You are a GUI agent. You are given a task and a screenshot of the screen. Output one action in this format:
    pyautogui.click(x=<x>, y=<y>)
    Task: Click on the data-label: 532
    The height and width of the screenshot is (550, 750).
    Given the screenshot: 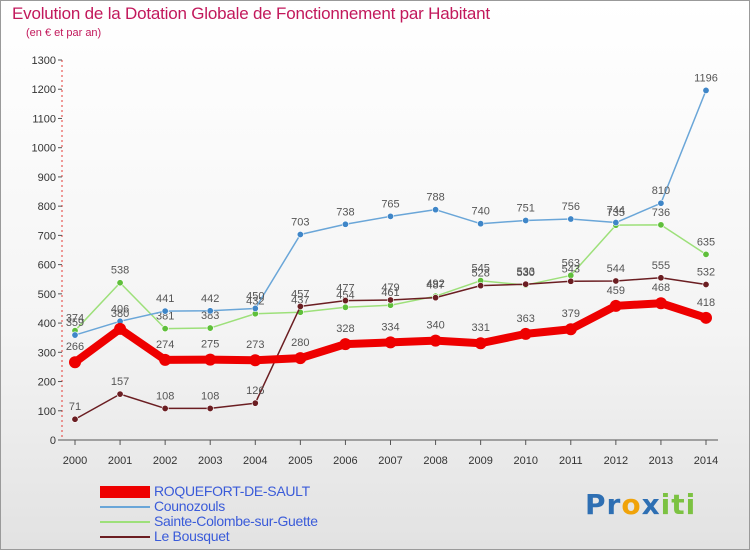 What is the action you would take?
    pyautogui.click(x=706, y=272)
    